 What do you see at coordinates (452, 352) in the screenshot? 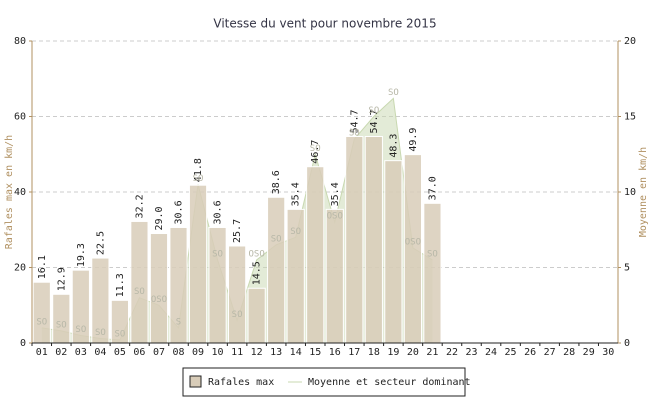
I see `x-tick-label: 22` at bounding box center [452, 352].